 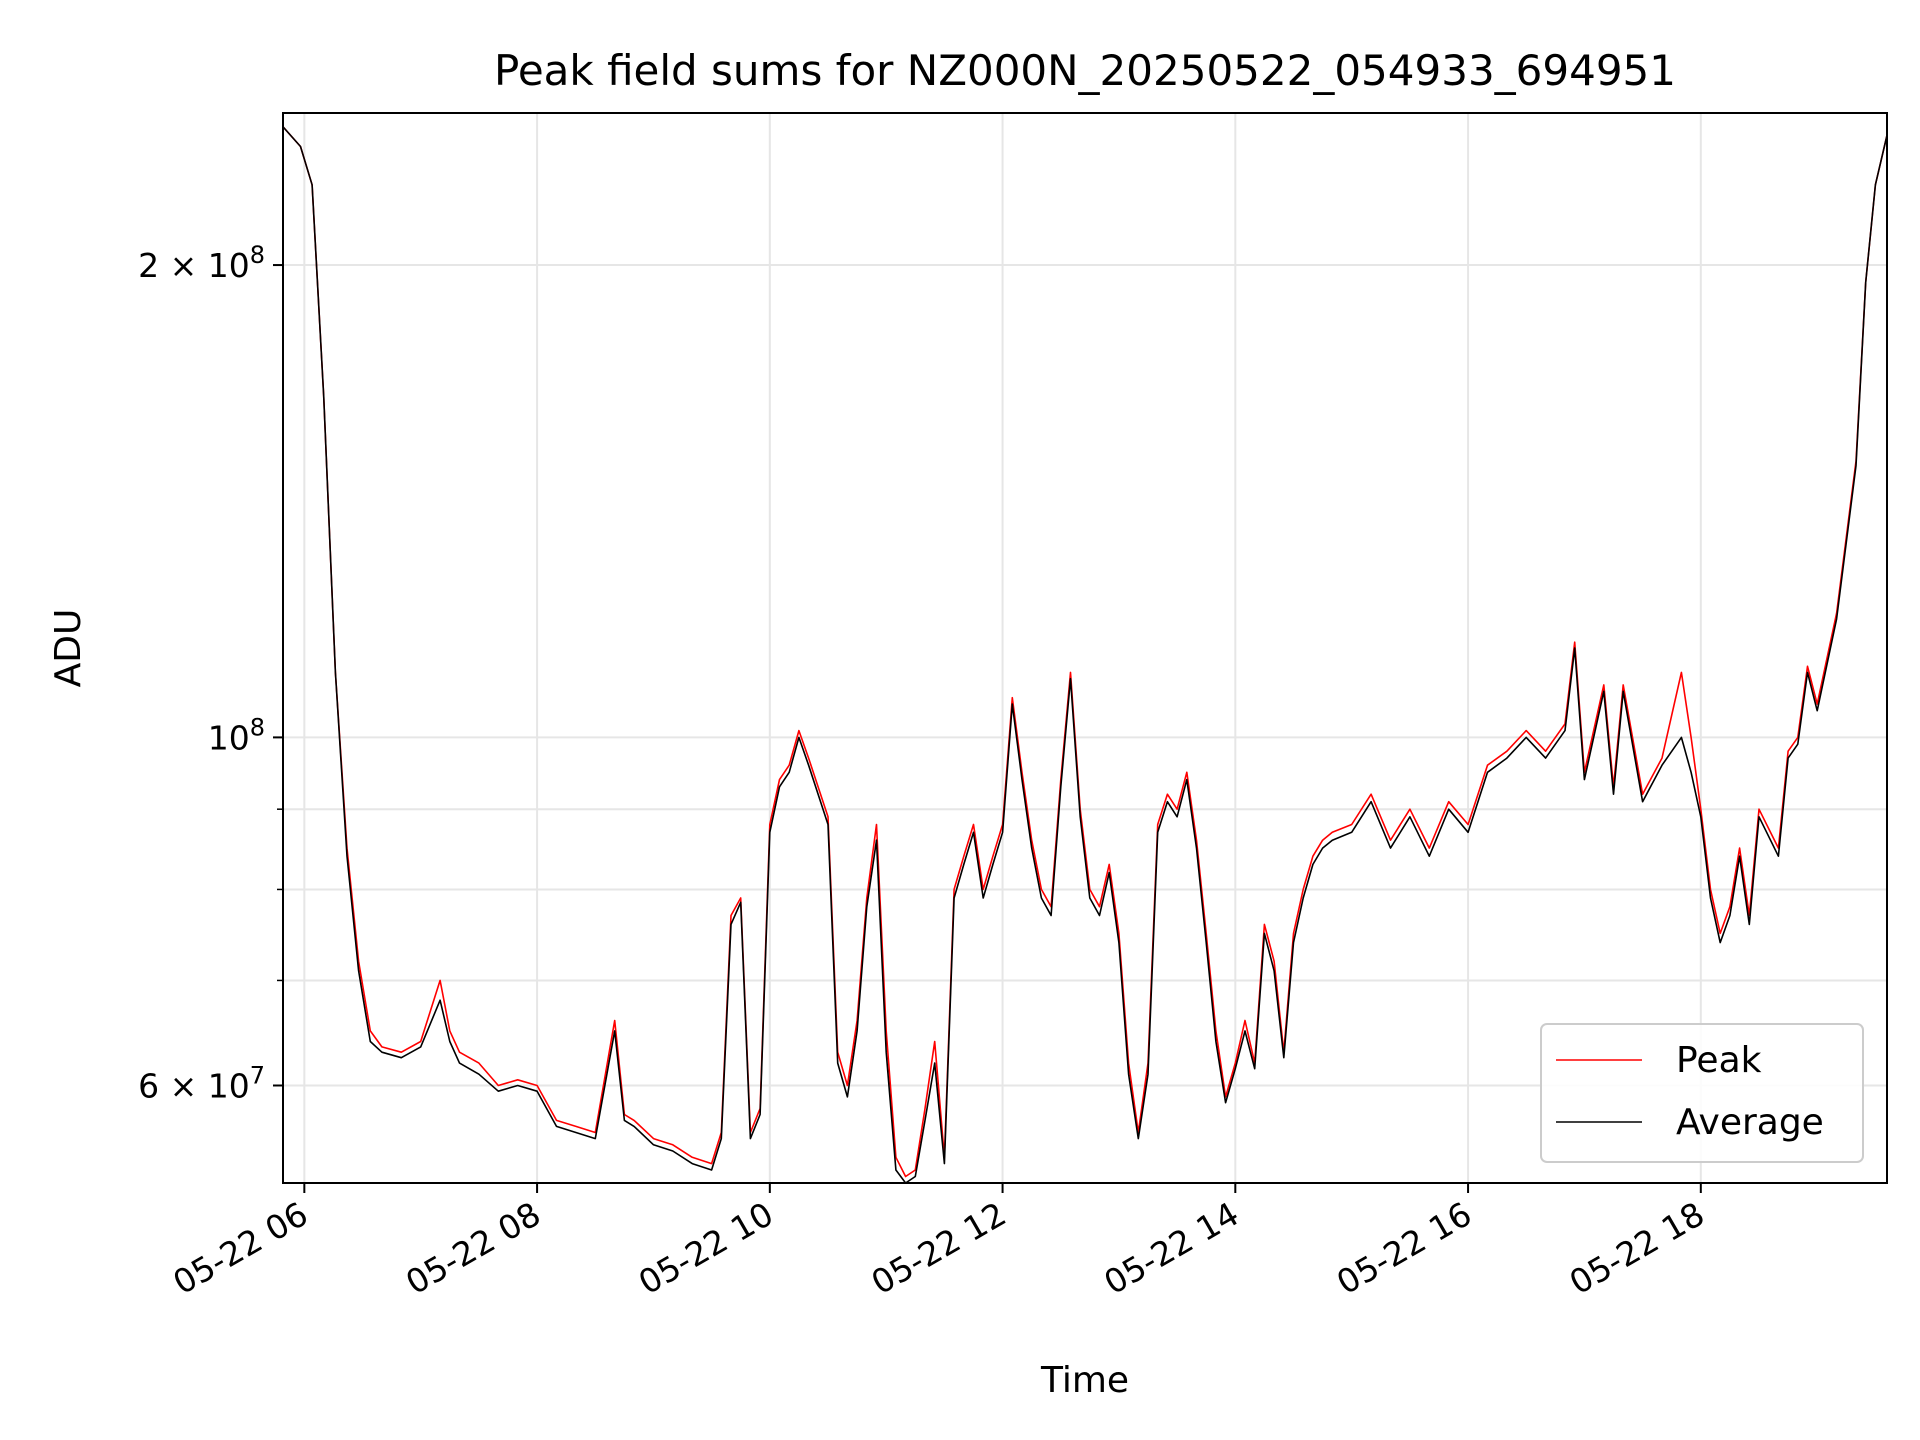 What do you see at coordinates (201, 263) in the screenshot?
I see `y-tick-label: 2 × 108` at bounding box center [201, 263].